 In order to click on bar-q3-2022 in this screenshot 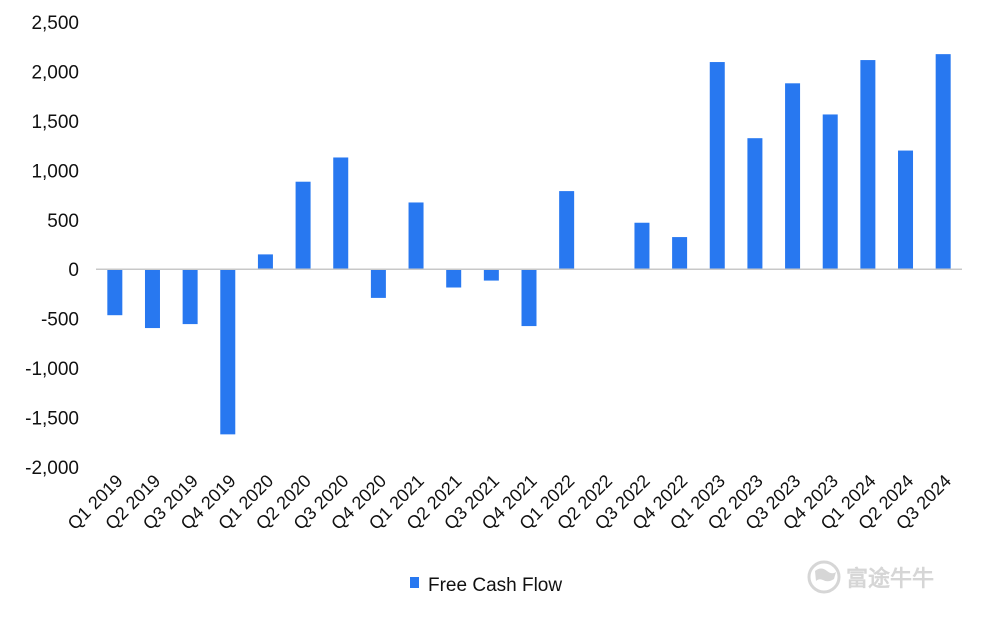, I will do `click(642, 246)`.